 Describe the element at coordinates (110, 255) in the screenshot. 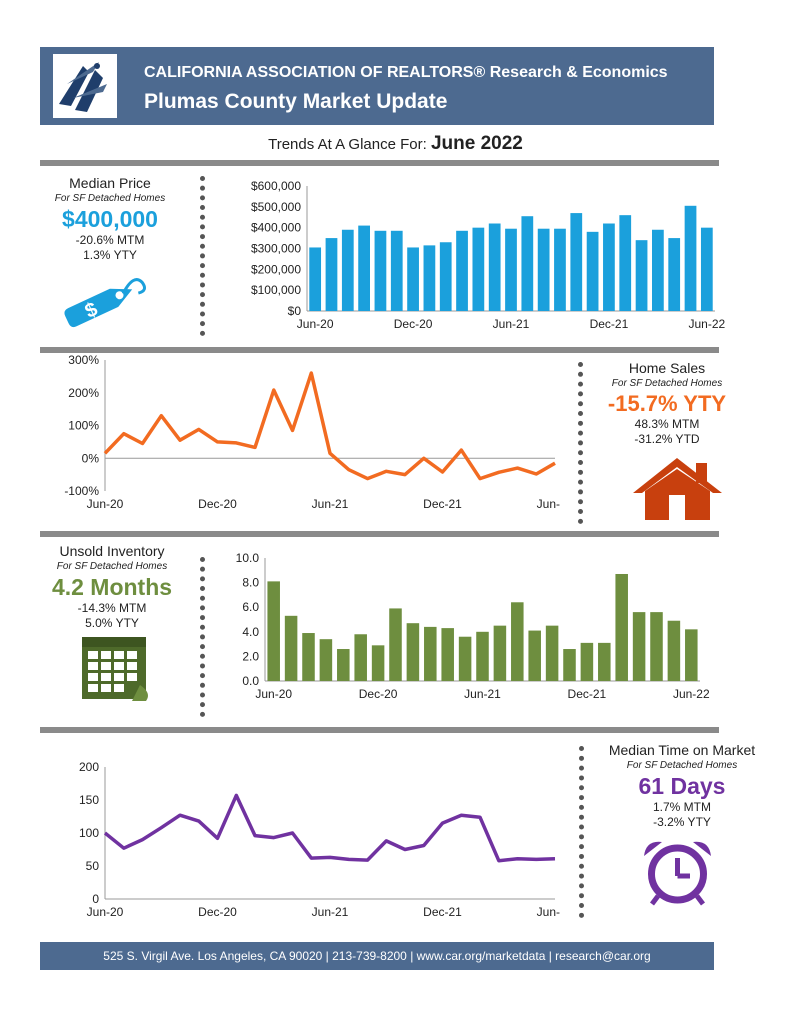

I see `kpi-yty: 1.3% YTY` at that location.